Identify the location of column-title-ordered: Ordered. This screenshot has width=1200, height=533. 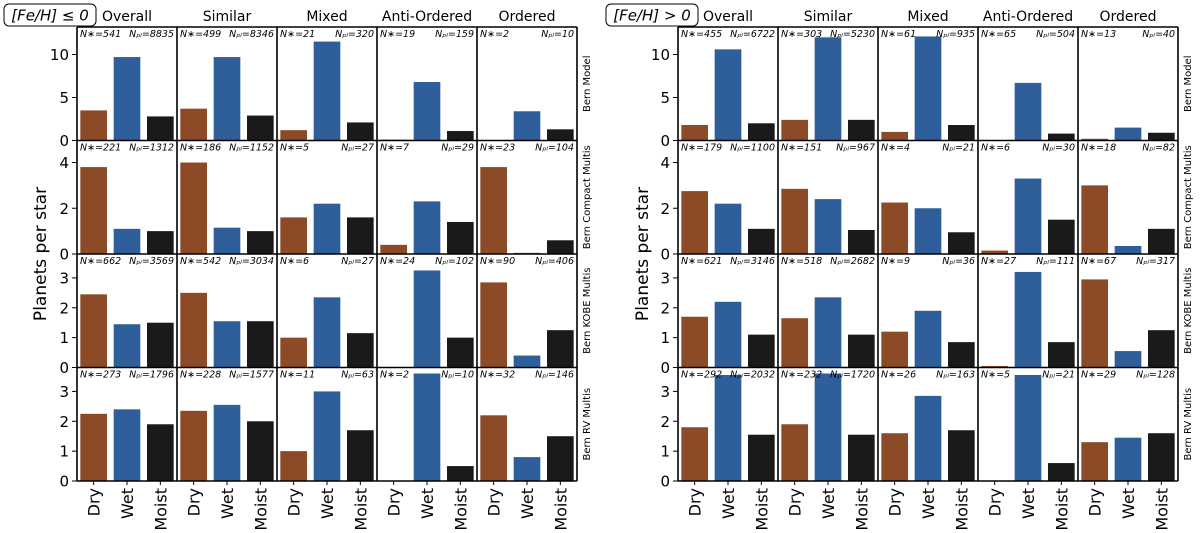
(527, 17).